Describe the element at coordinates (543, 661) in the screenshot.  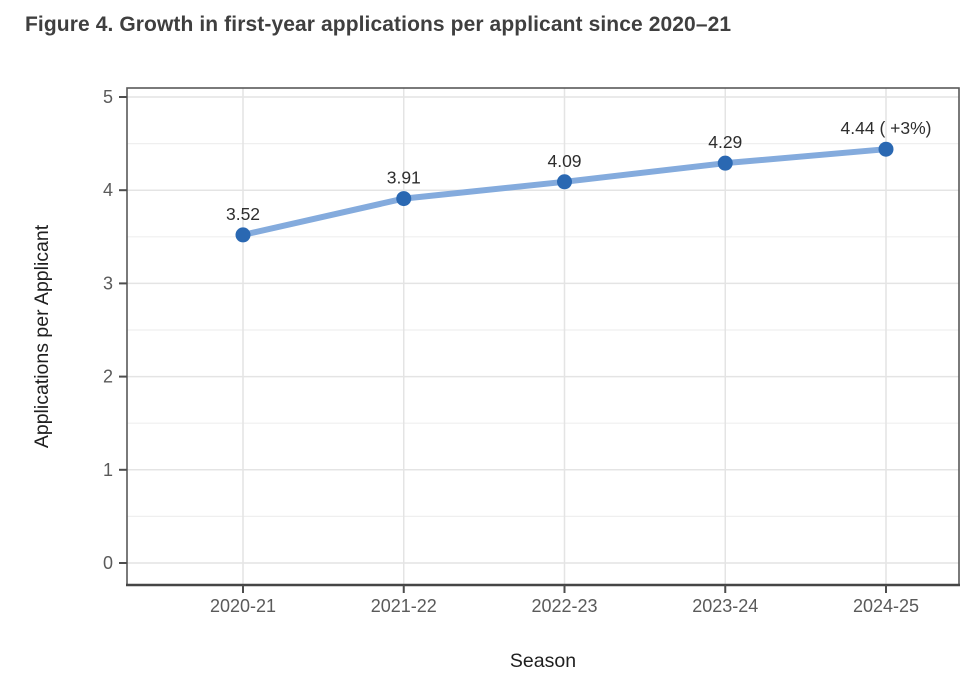
I see `x-axis-title: Season` at that location.